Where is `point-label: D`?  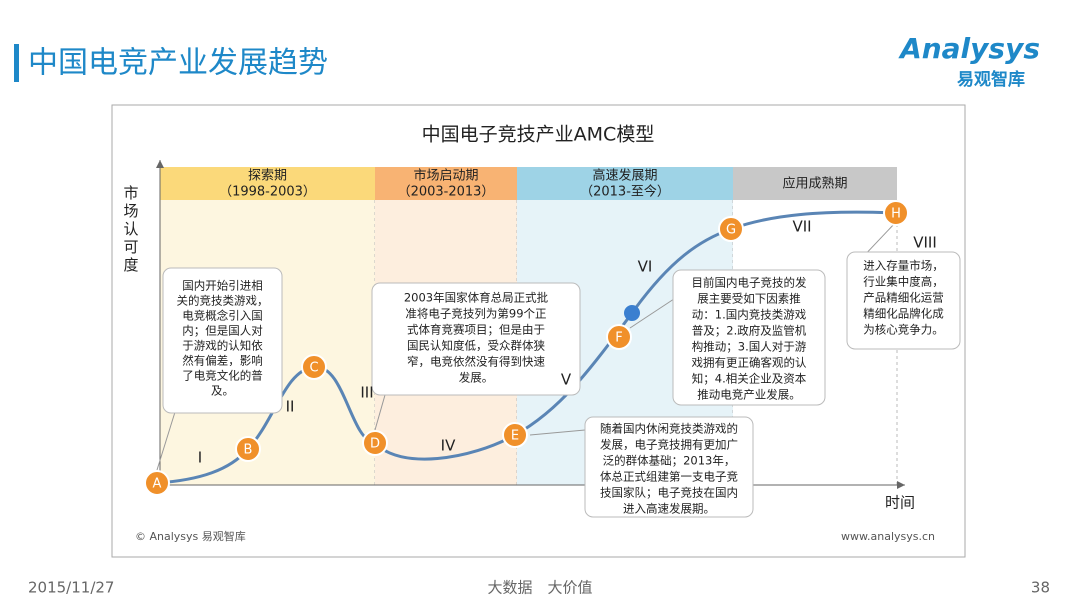
point-label: D is located at coordinates (375, 444).